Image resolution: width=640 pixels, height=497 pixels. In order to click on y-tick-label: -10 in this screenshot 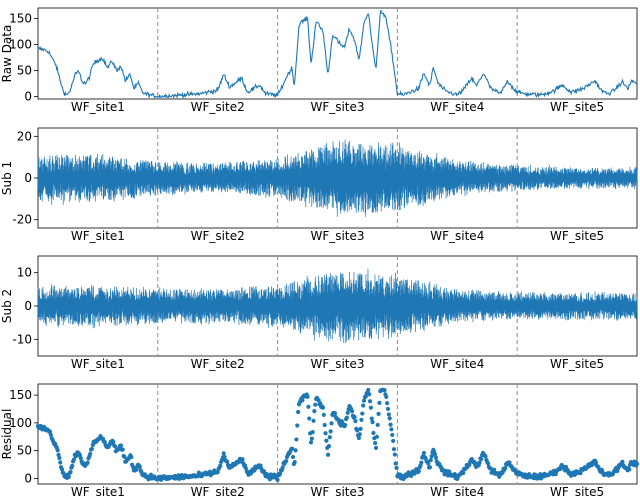, I will do `click(22, 339)`.